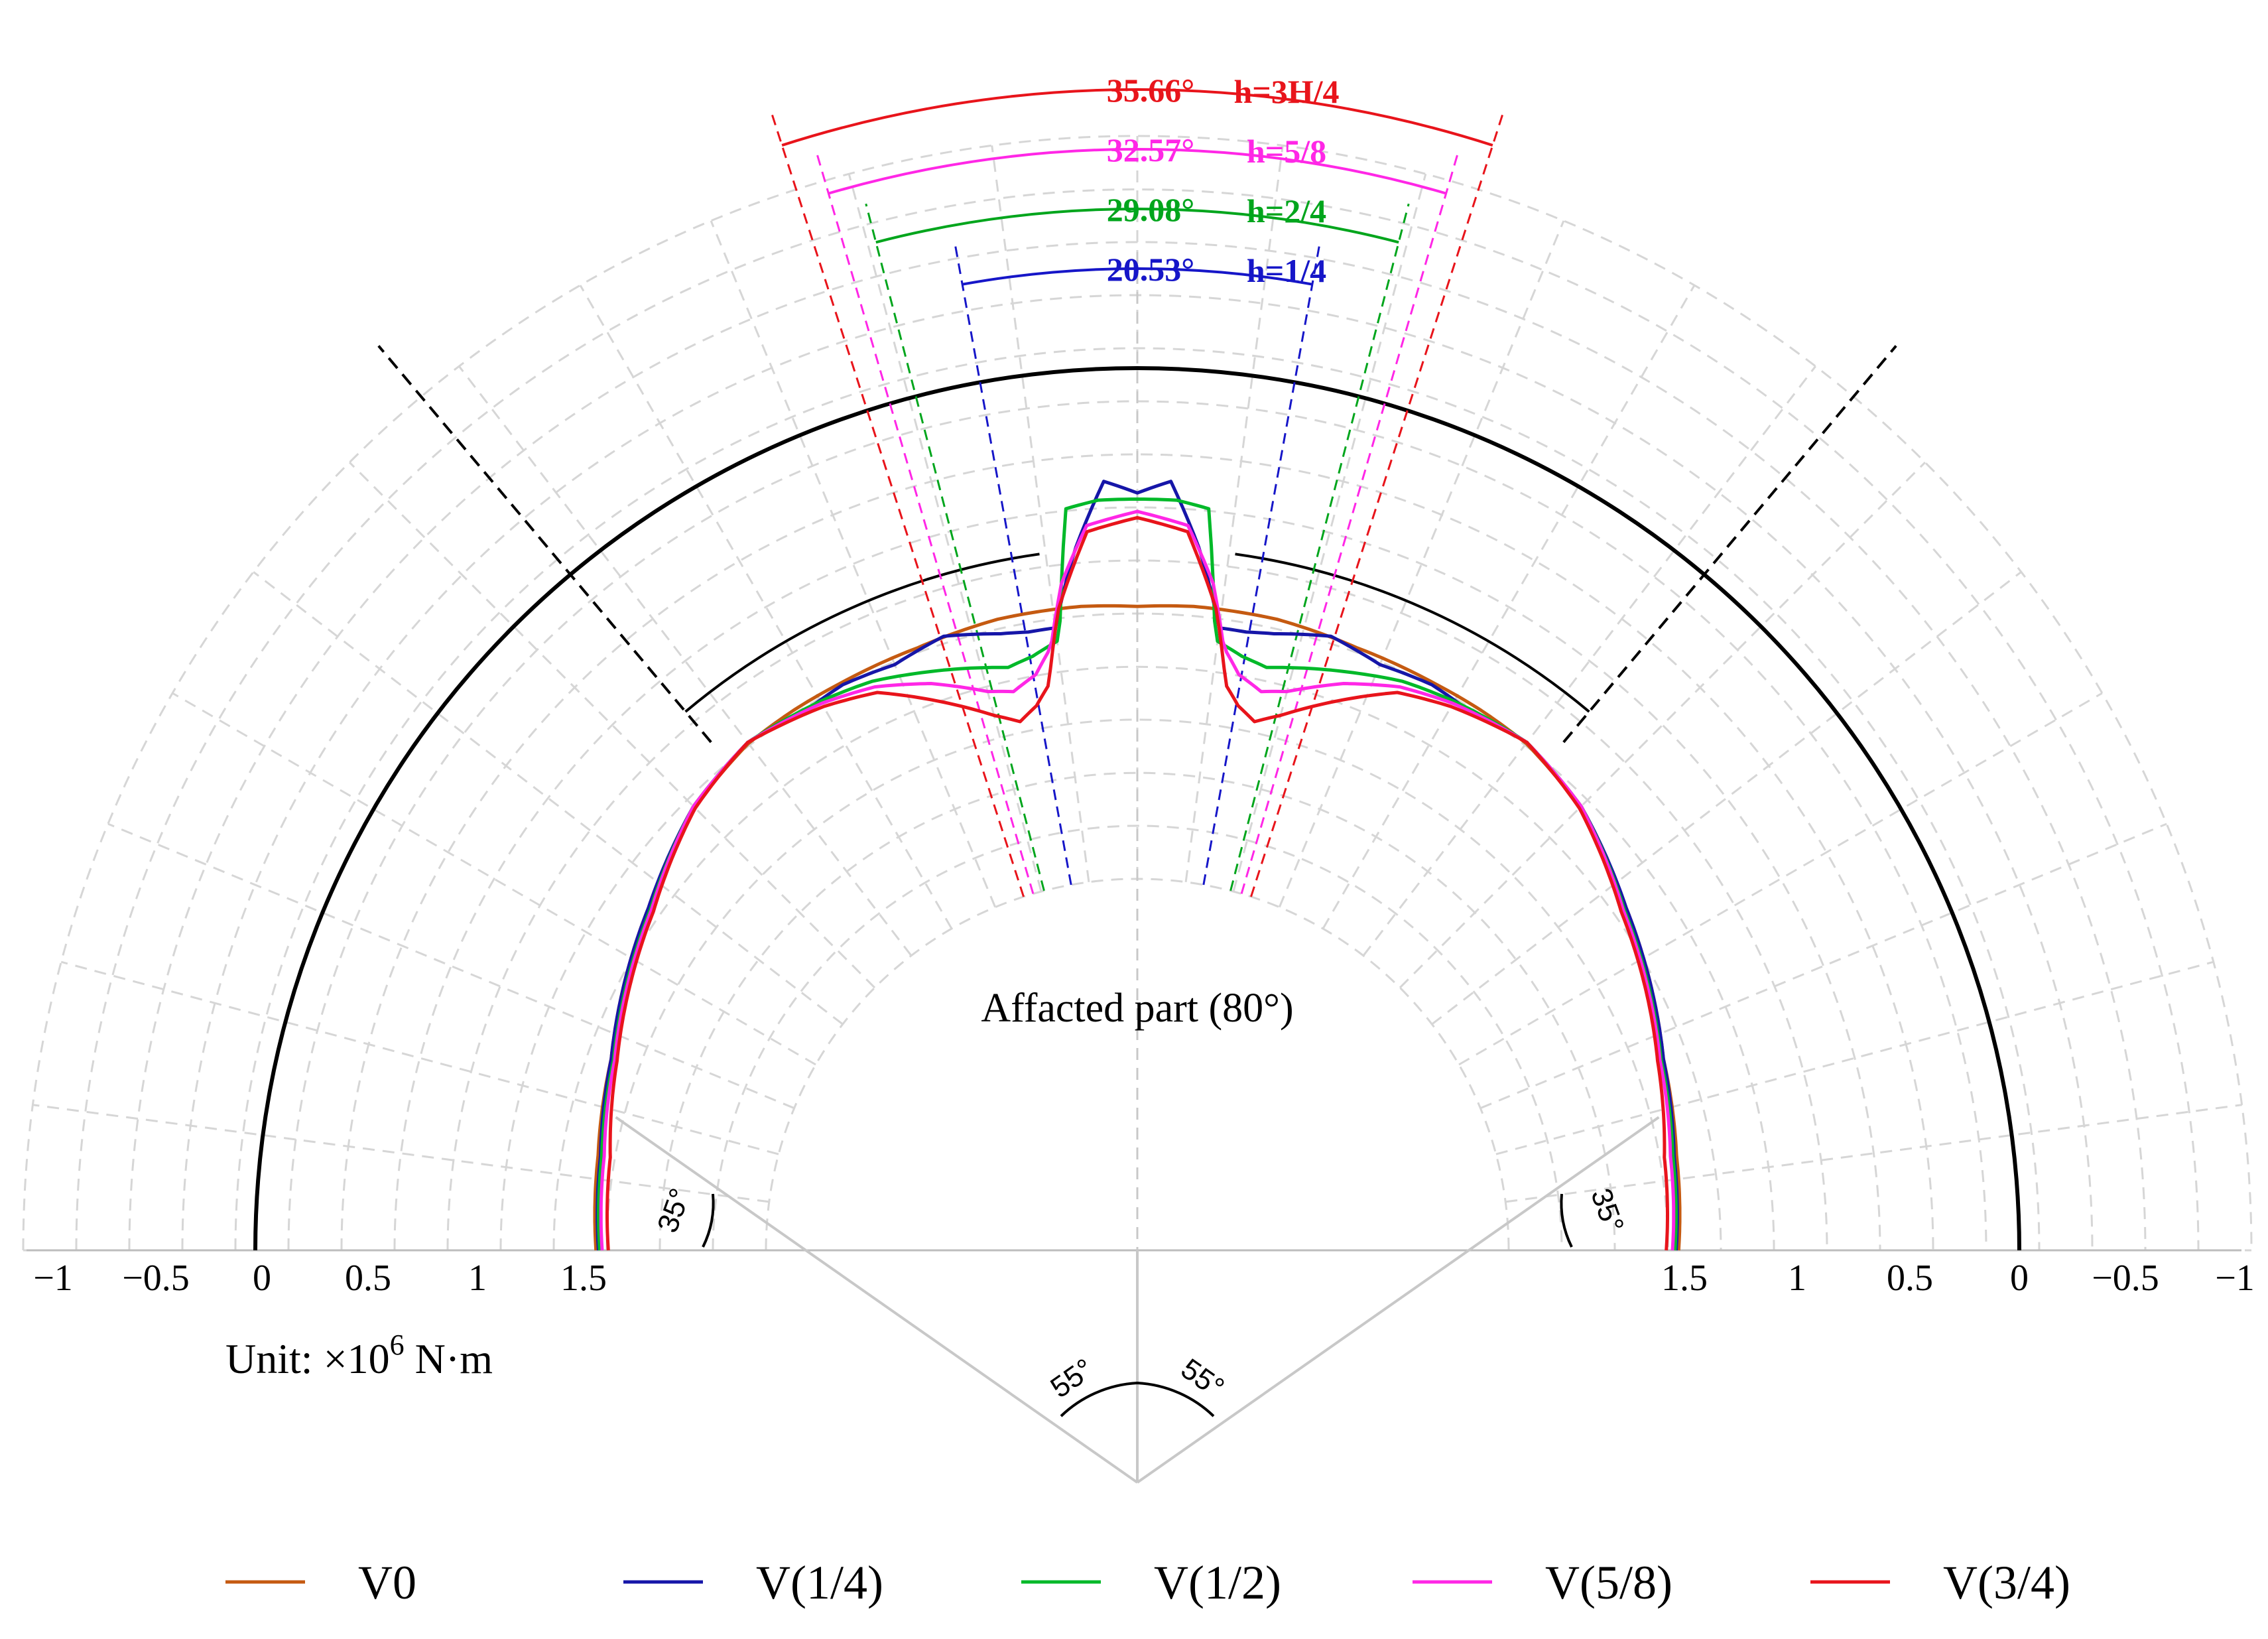 The height and width of the screenshot is (1639, 2268). I want to click on dim-angle-0: 35.66°, so click(1151, 90).